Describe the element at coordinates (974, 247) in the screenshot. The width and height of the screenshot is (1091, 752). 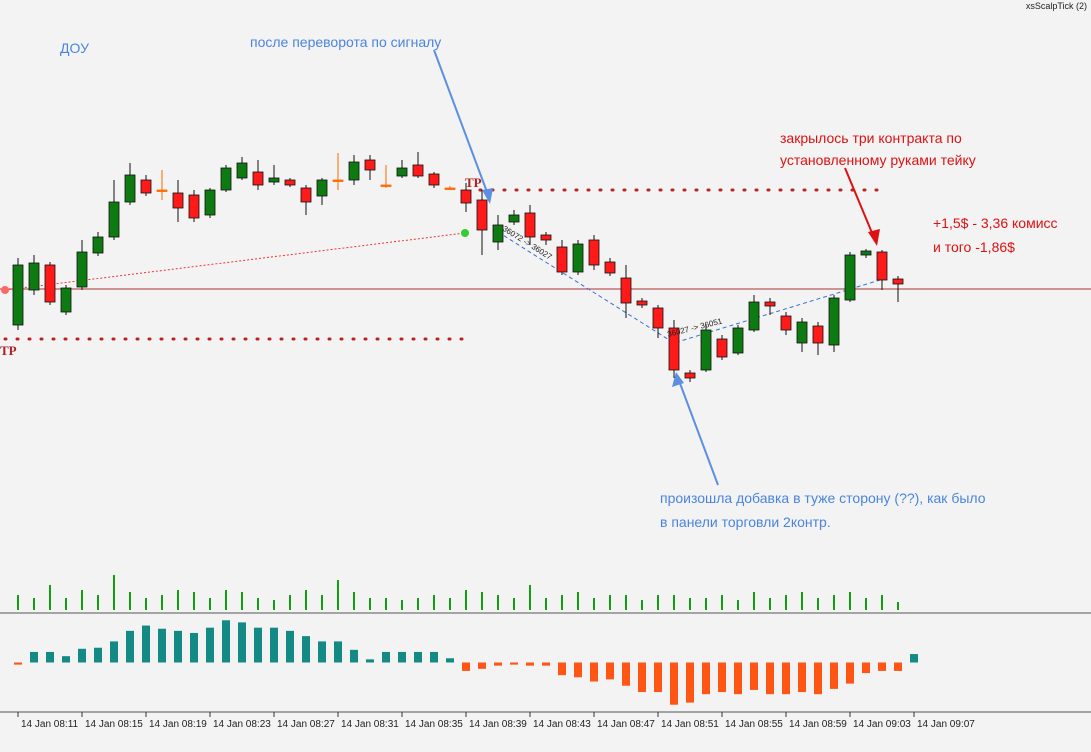
I see `annotation: и того -1,86$` at that location.